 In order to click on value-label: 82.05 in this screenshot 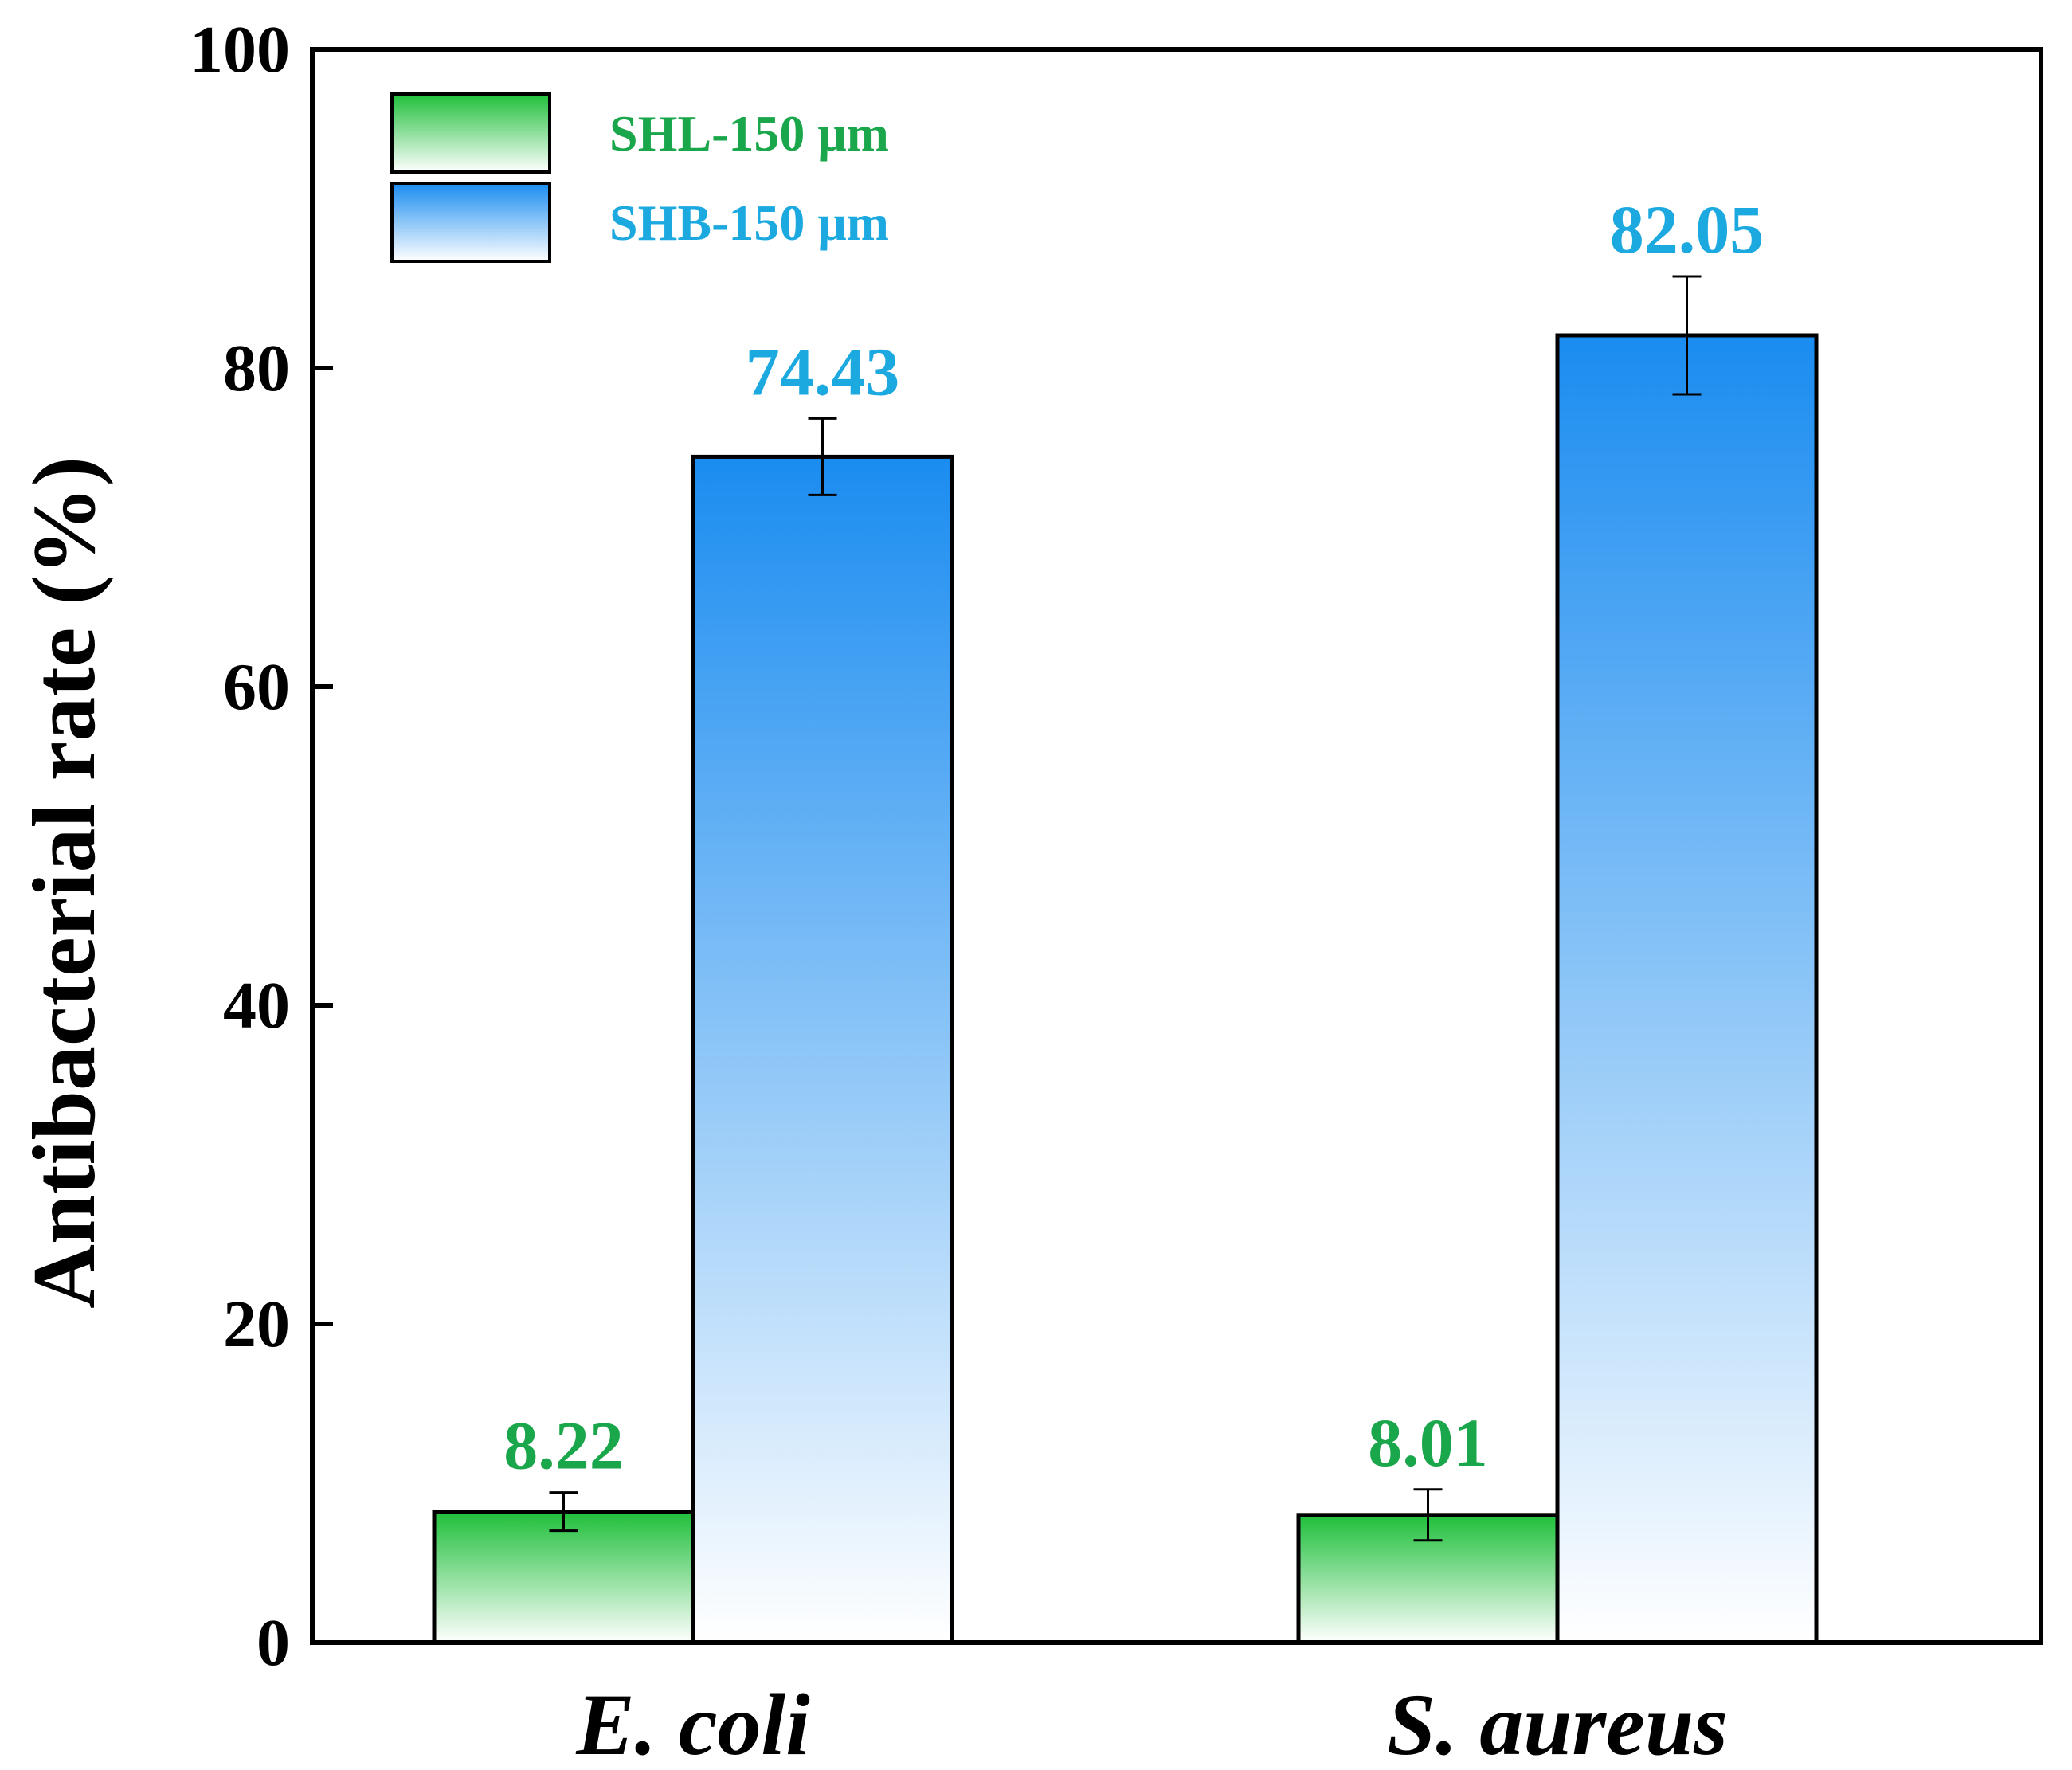, I will do `click(1688, 229)`.